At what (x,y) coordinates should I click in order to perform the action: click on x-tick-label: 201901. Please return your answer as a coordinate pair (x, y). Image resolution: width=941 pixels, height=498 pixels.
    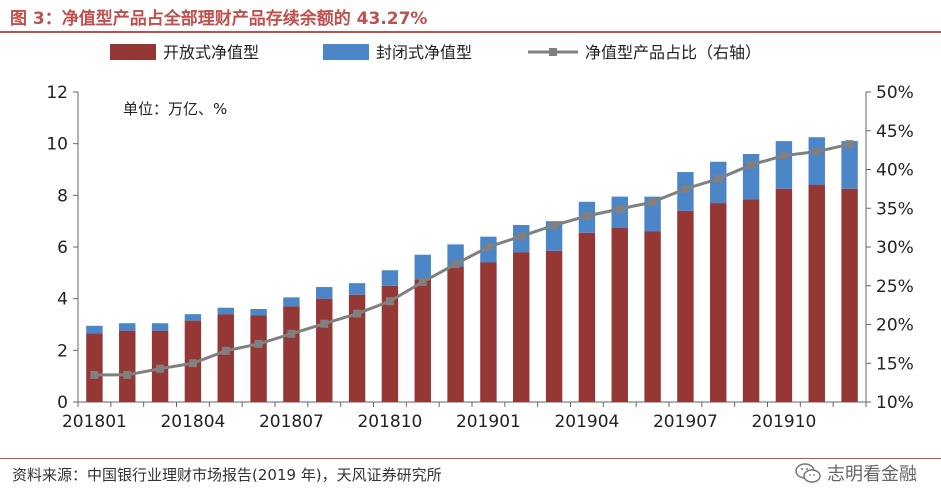
    Looking at the image, I should click on (488, 422).